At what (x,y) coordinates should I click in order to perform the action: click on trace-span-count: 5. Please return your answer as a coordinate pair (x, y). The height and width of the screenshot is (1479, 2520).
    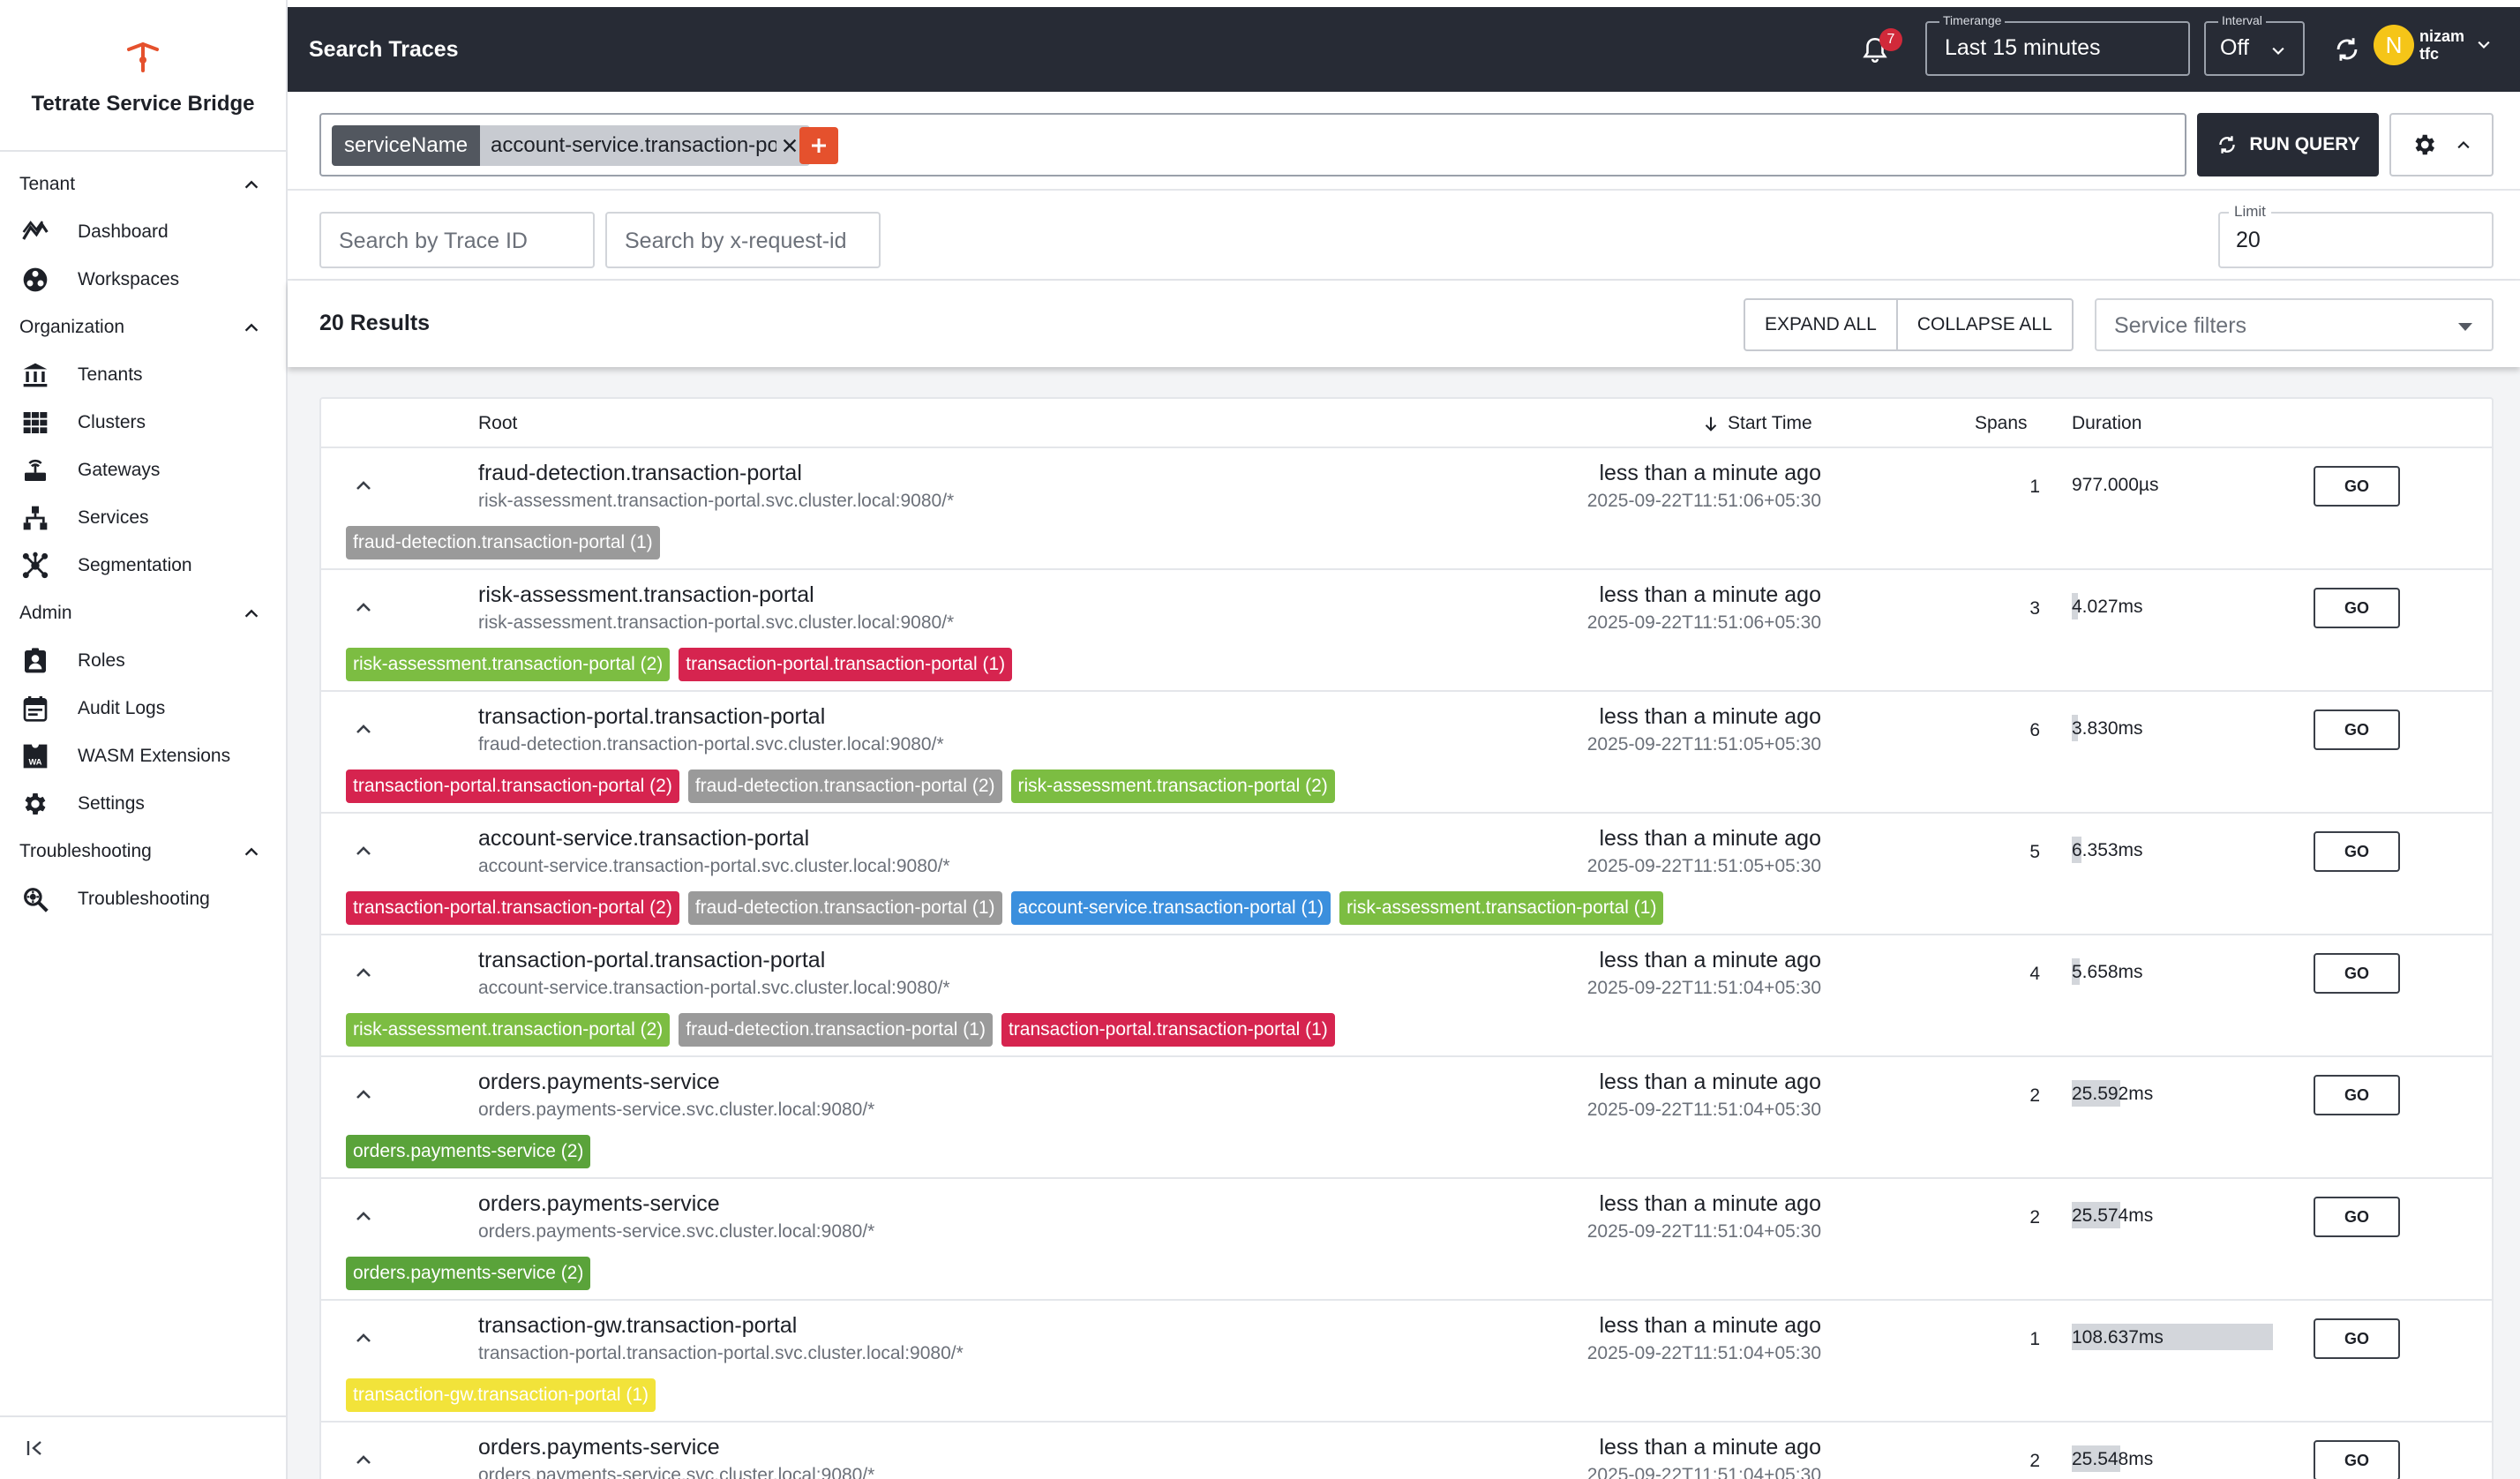
    Looking at the image, I should click on (2034, 852).